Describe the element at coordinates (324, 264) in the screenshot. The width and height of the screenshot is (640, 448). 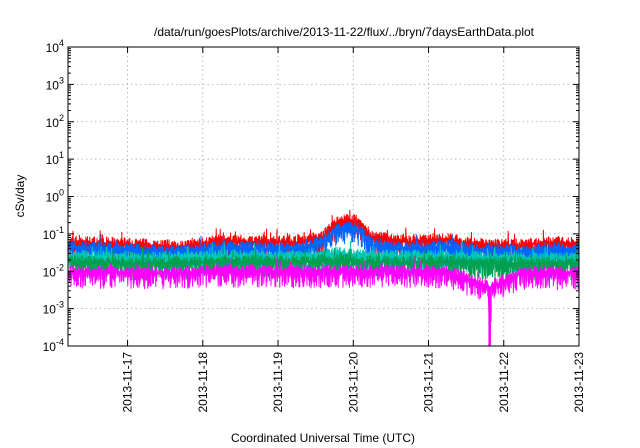
I see `series-line` at that location.